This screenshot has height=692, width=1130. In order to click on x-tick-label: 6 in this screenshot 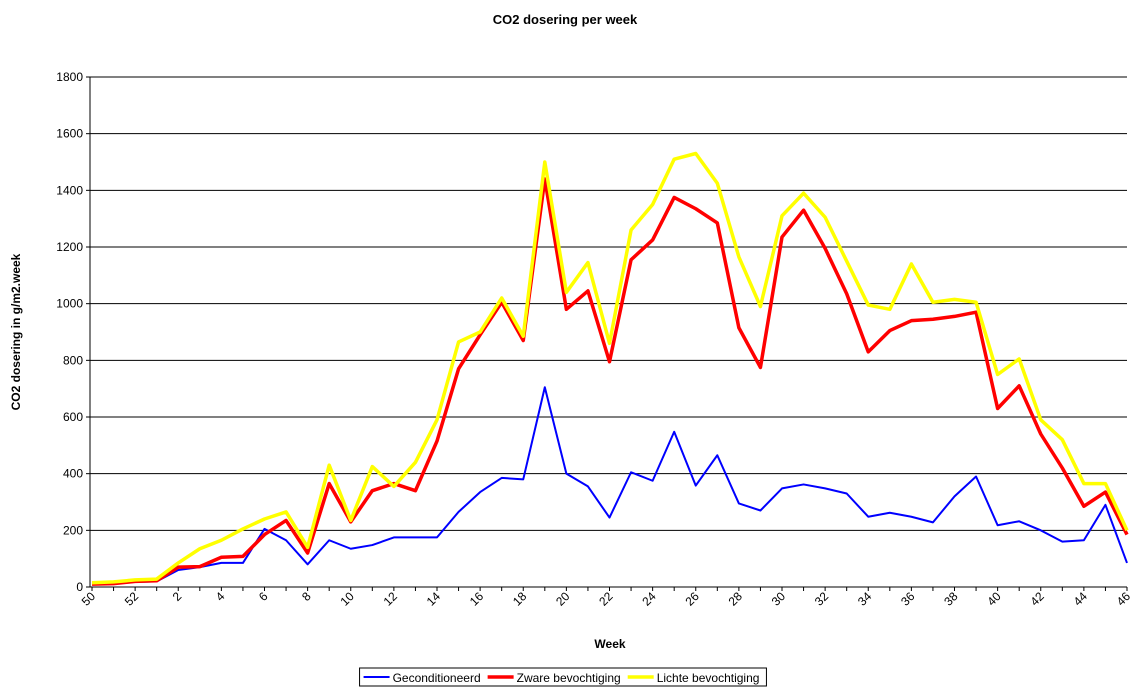, I will do `click(263, 596)`.